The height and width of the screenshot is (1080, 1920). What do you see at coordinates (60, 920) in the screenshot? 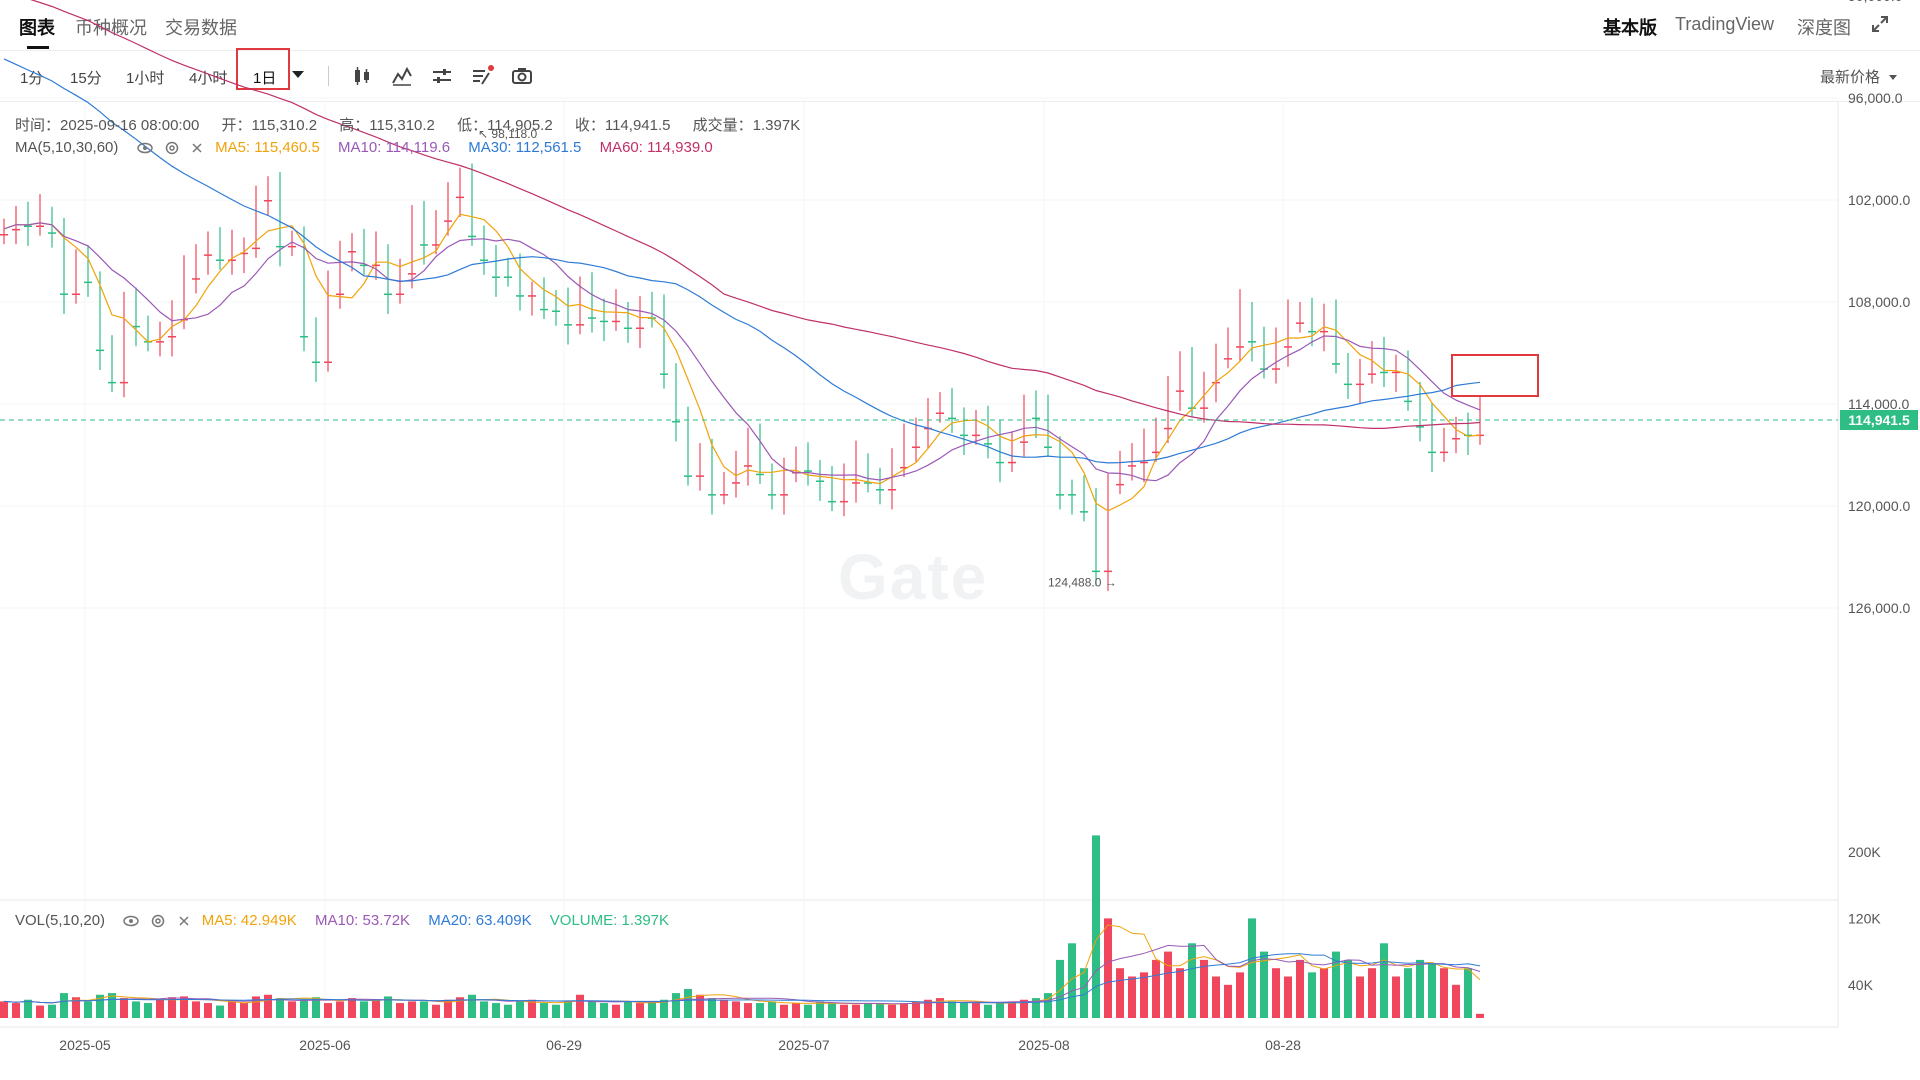
I see `volume-indicator-name: VOL(5,10,20)` at bounding box center [60, 920].